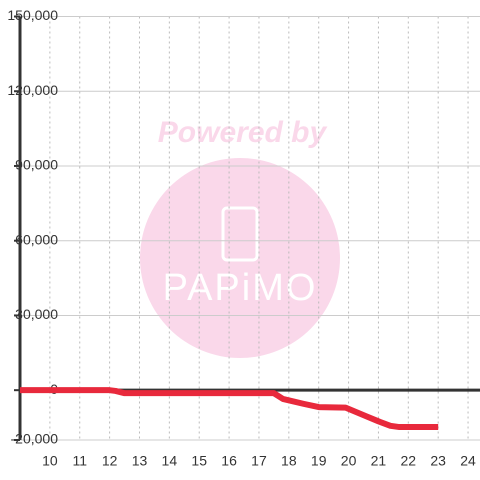 The image size is (480, 480). Describe the element at coordinates (50, 461) in the screenshot. I see `x-tick-label: 10` at that location.